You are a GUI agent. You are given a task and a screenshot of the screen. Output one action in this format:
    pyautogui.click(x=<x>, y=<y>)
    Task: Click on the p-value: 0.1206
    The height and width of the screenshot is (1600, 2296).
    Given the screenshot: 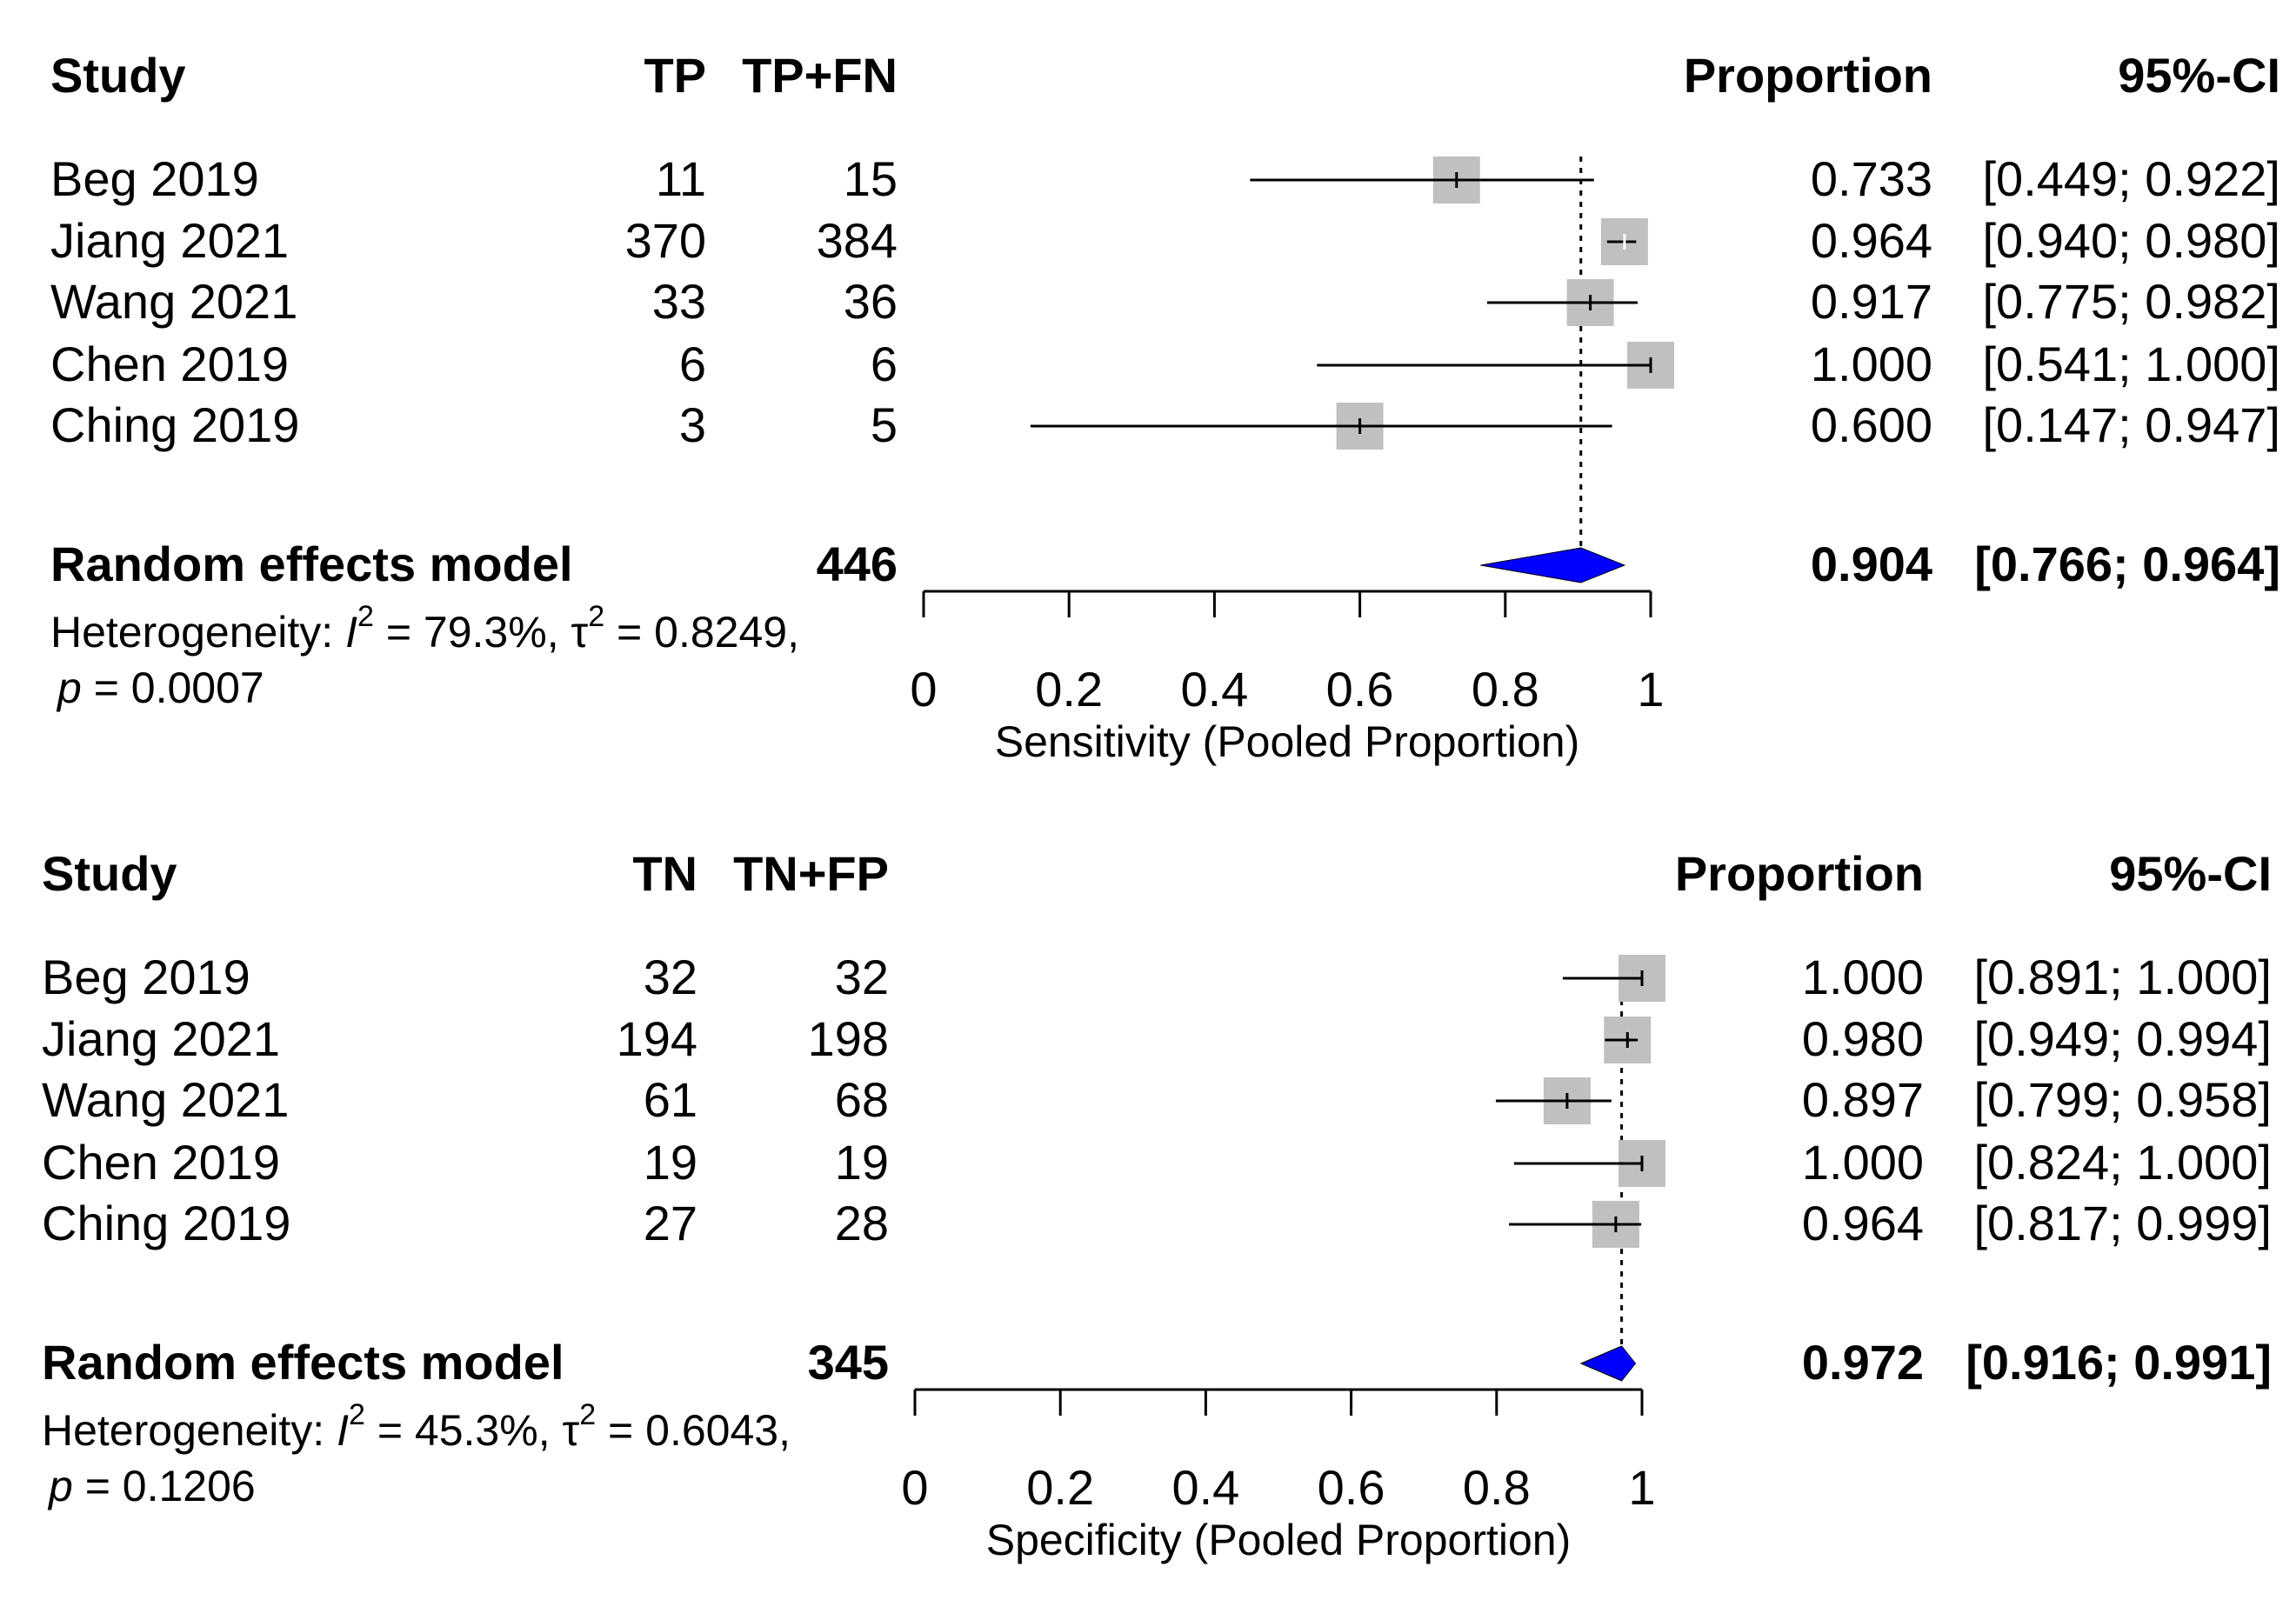 What is the action you would take?
    pyautogui.click(x=190, y=1486)
    